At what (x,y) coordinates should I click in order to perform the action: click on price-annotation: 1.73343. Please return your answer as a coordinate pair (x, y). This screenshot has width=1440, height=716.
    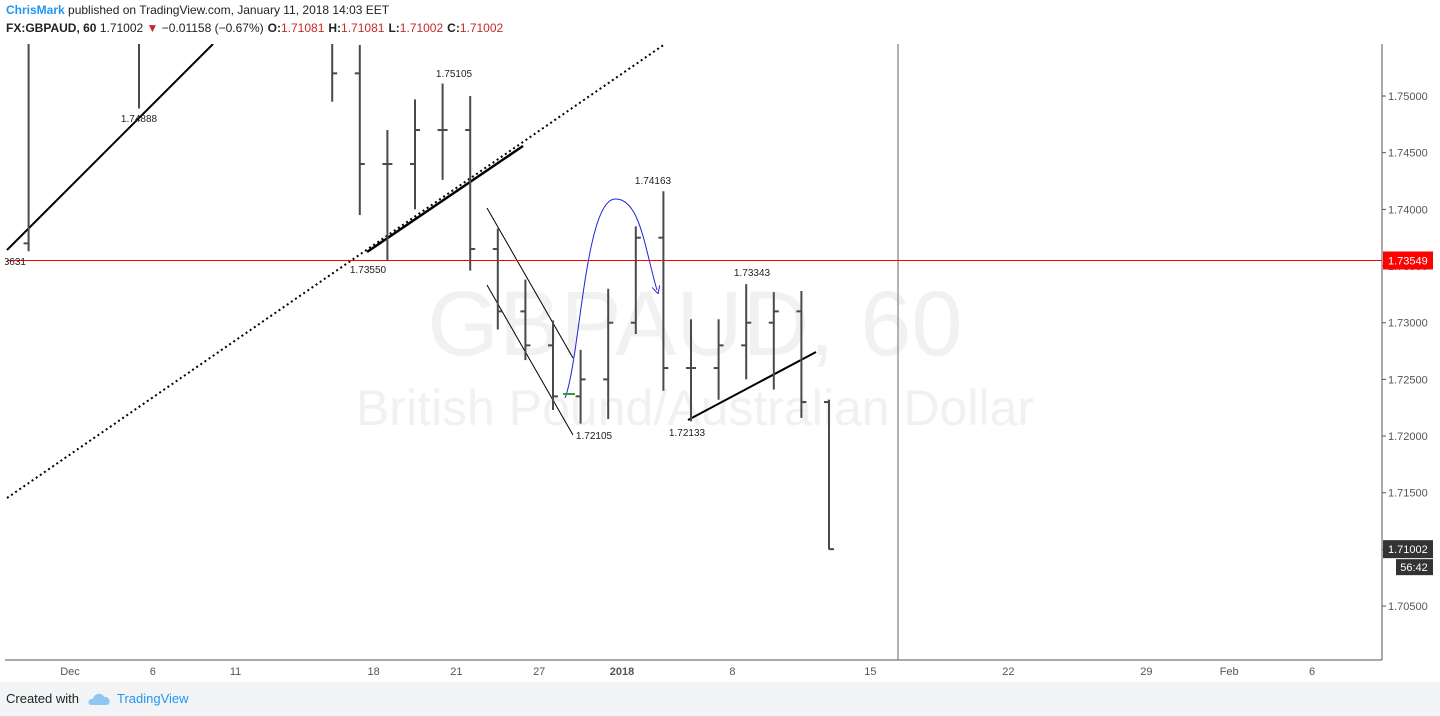
    Looking at the image, I should click on (752, 273).